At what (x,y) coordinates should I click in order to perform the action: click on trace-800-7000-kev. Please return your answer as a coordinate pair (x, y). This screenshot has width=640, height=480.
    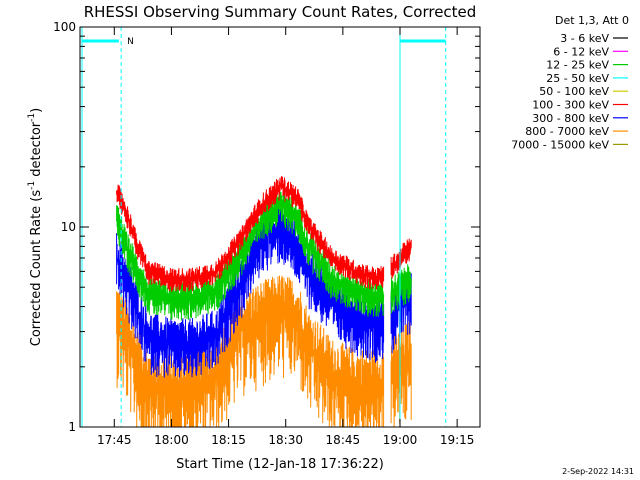
    Looking at the image, I should click on (264, 351).